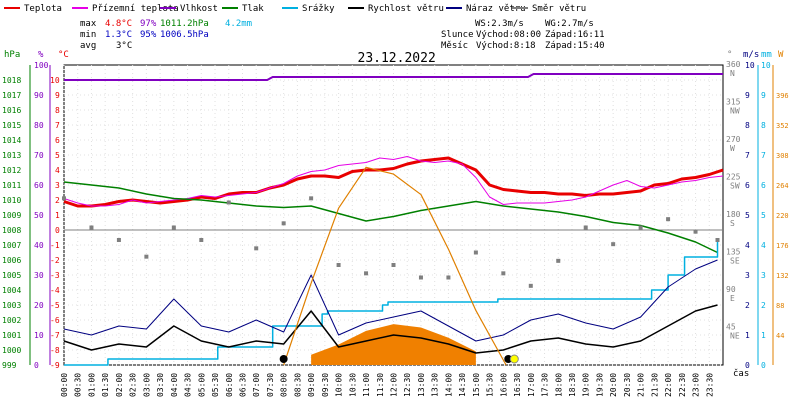 This screenshot has height=400, width=800. Describe the element at coordinates (11, 95) in the screenshot. I see `hpa-tick-label: 1017` at that location.